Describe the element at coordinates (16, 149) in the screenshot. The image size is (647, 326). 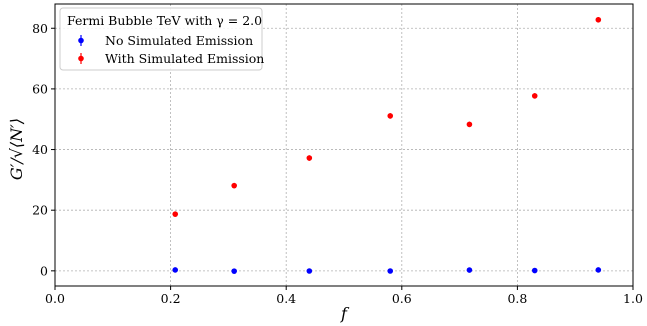
I see `y-axis-label: G′/√⟨N′⟩` at that location.